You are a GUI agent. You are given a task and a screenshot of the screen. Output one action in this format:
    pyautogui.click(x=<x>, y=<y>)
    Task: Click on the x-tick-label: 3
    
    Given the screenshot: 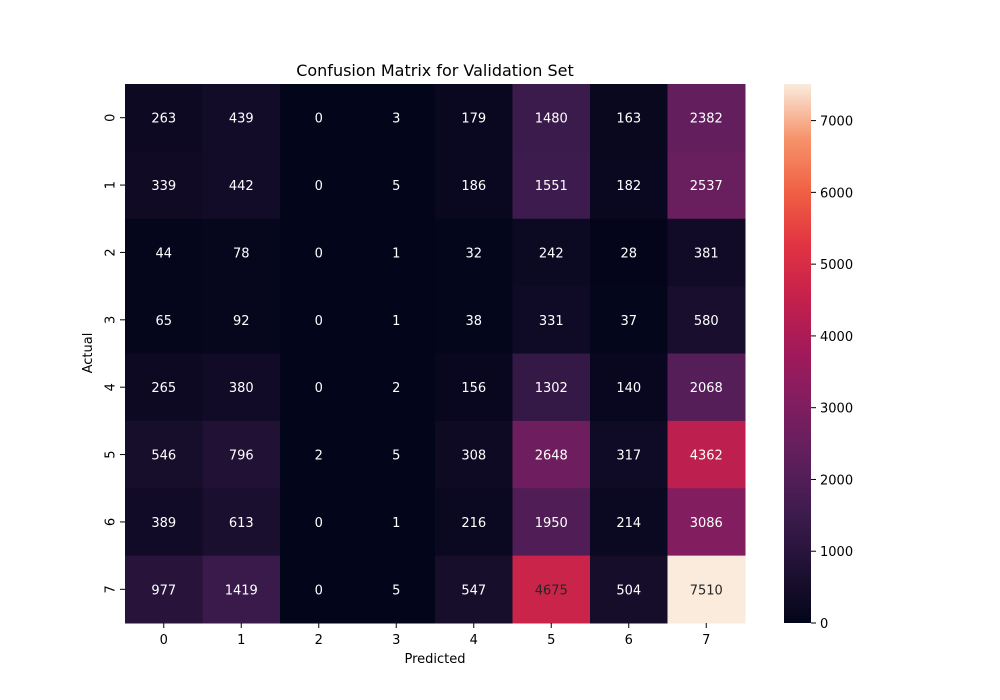 What is the action you would take?
    pyautogui.click(x=396, y=640)
    